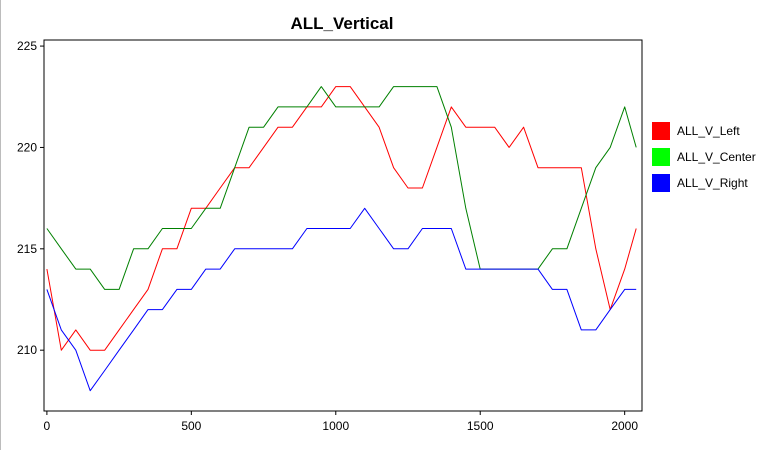  Describe the element at coordinates (27, 350) in the screenshot. I see `y-tick-label-0: 210` at that location.